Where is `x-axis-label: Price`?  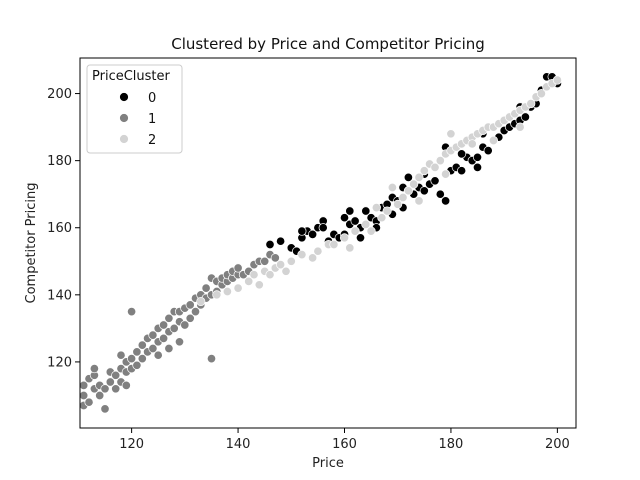 x-axis-label: Price is located at coordinates (328, 463).